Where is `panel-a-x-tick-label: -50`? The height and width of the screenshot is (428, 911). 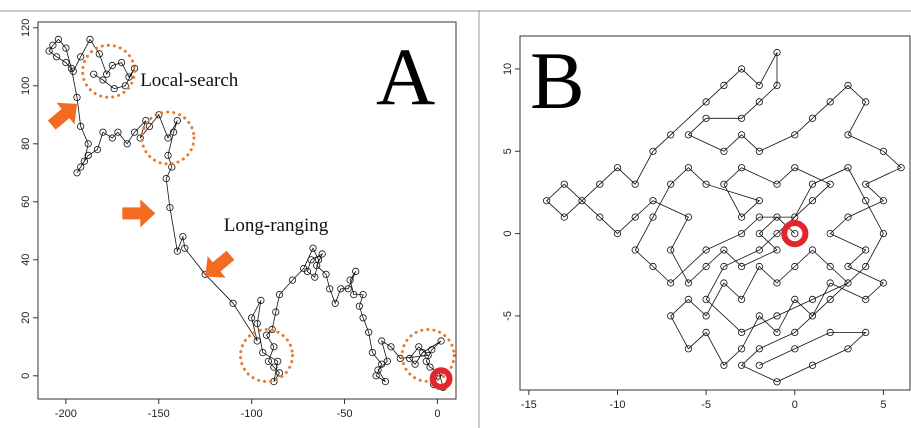
panel-a-x-tick-label: -50 is located at coordinates (345, 414).